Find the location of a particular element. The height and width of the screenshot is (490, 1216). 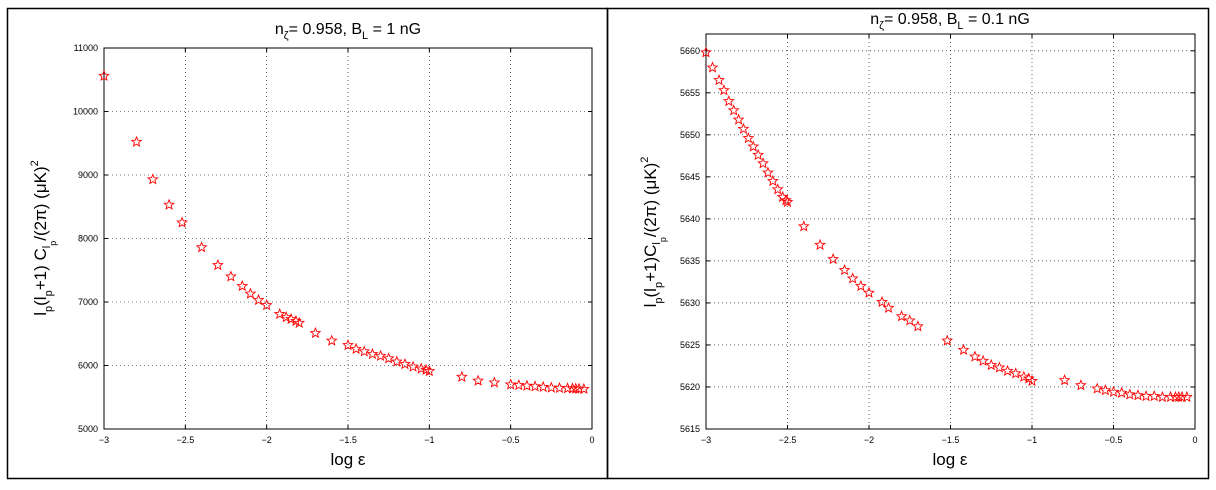

y-tick-label: 5000 is located at coordinates (88, 429).